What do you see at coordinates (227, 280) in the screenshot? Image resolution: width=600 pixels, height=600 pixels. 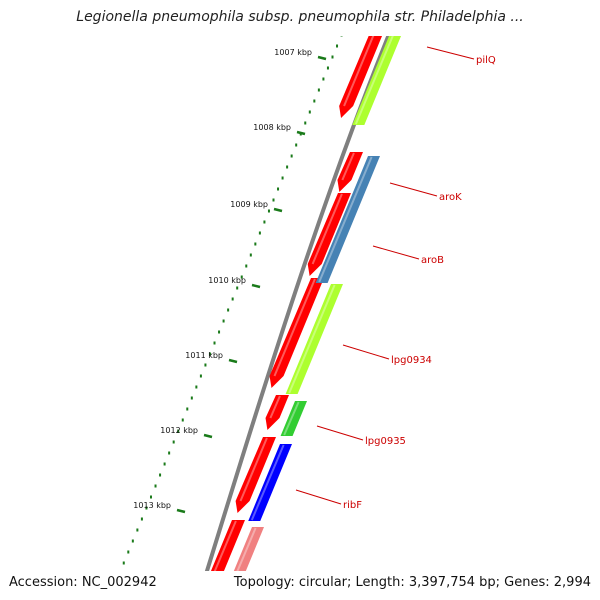 I see `tick-label: 1010 kbp` at bounding box center [227, 280].